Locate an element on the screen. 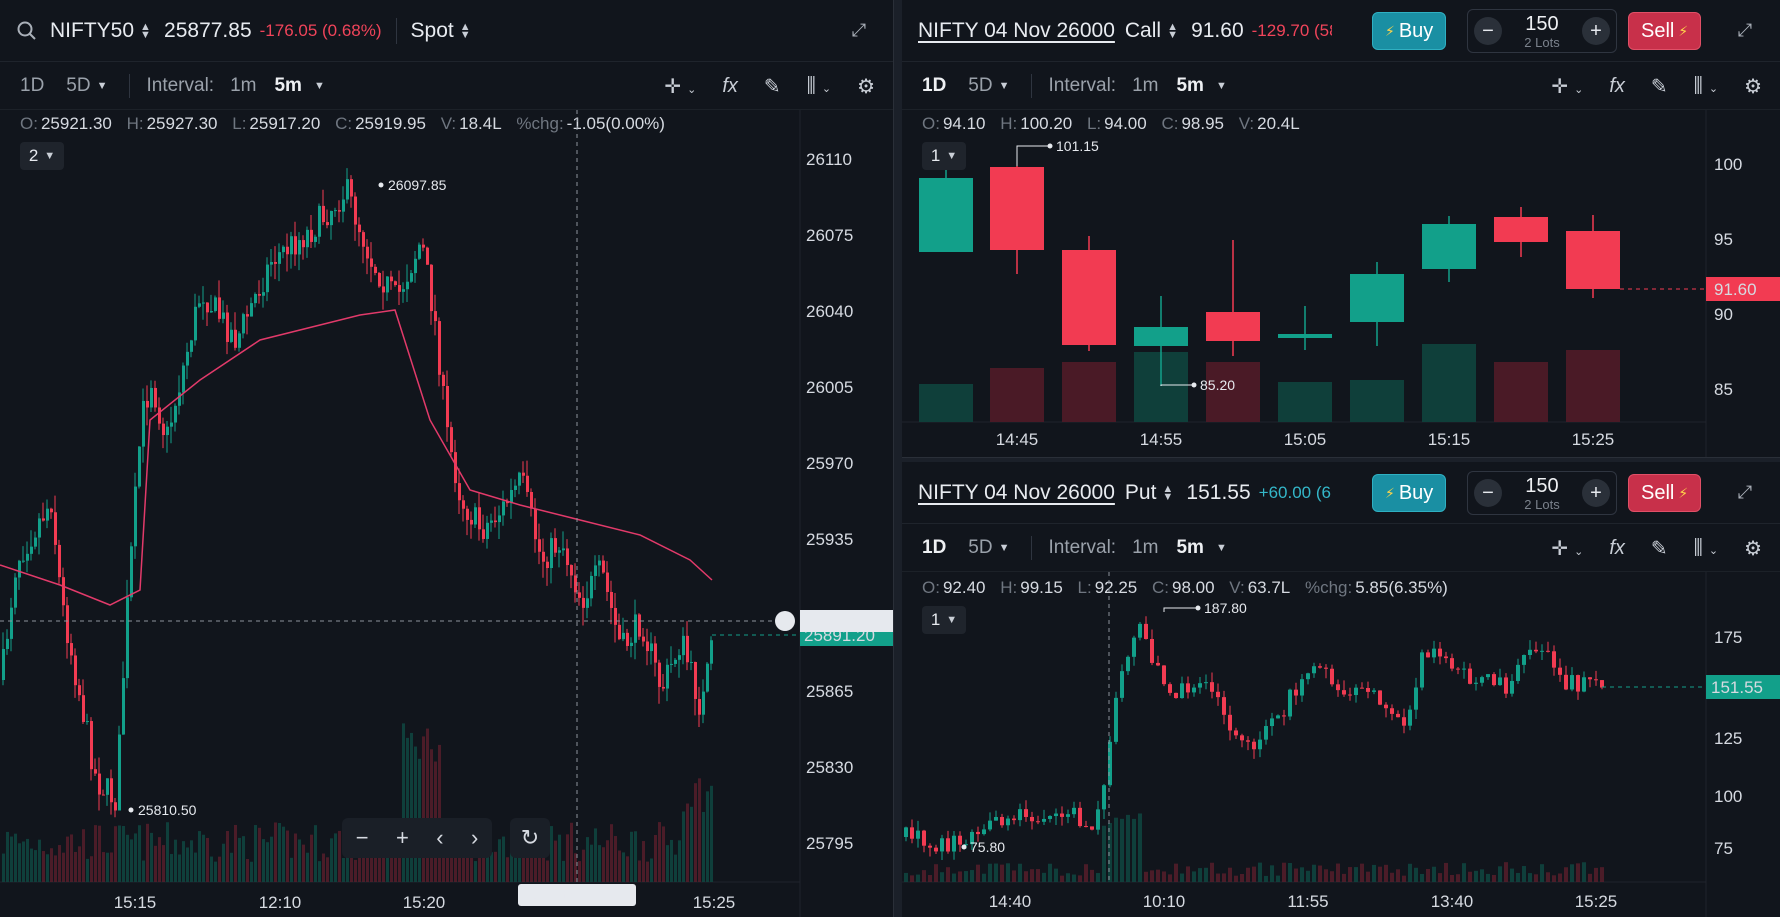 The image size is (1780, 917). chart-tools: ✛ ⌄ fx ✎ ⫼ ⌄ ⚙ is located at coordinates (769, 86).